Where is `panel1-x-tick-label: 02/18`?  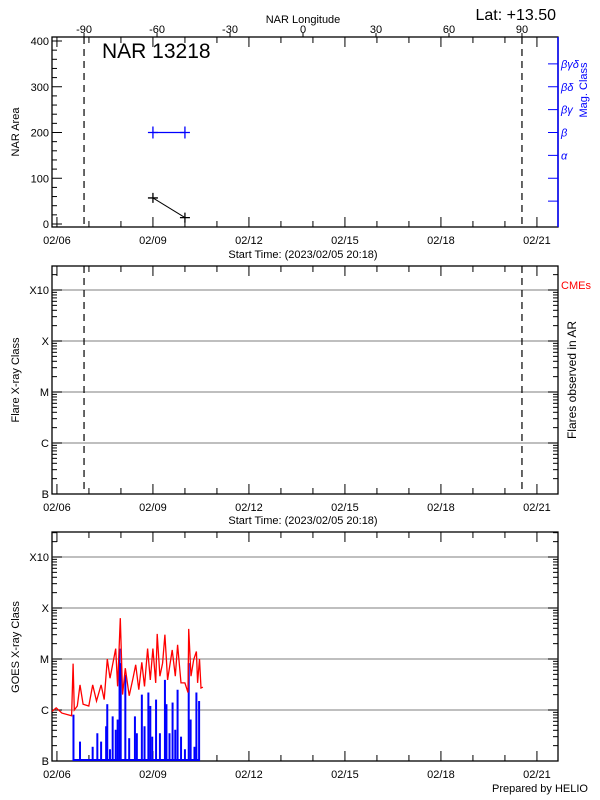 panel1-x-tick-label: 02/18 is located at coordinates (441, 241).